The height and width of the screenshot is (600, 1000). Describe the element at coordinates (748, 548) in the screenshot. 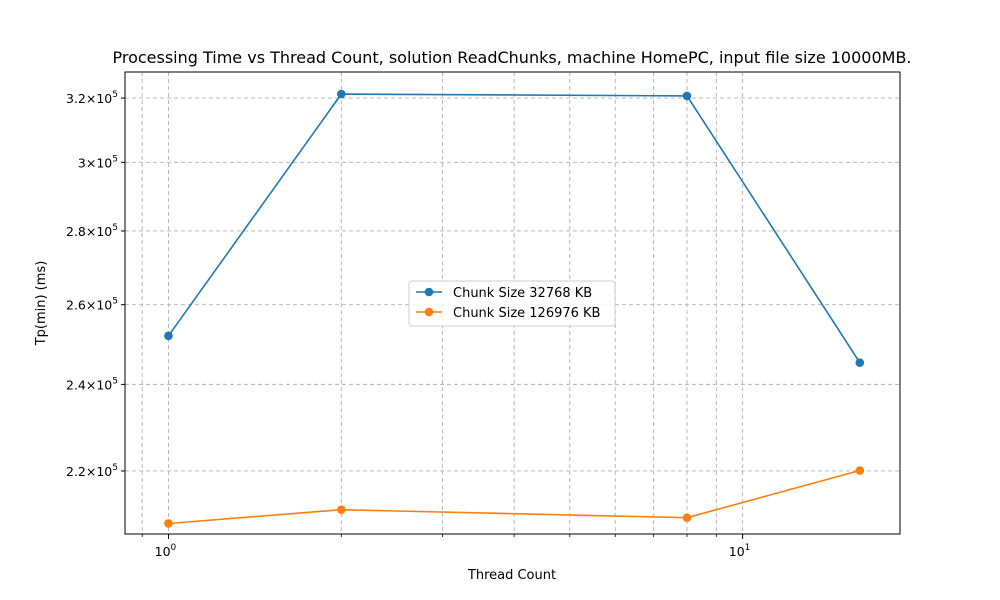

I see `x-tick-label-exponent: 1` at that location.